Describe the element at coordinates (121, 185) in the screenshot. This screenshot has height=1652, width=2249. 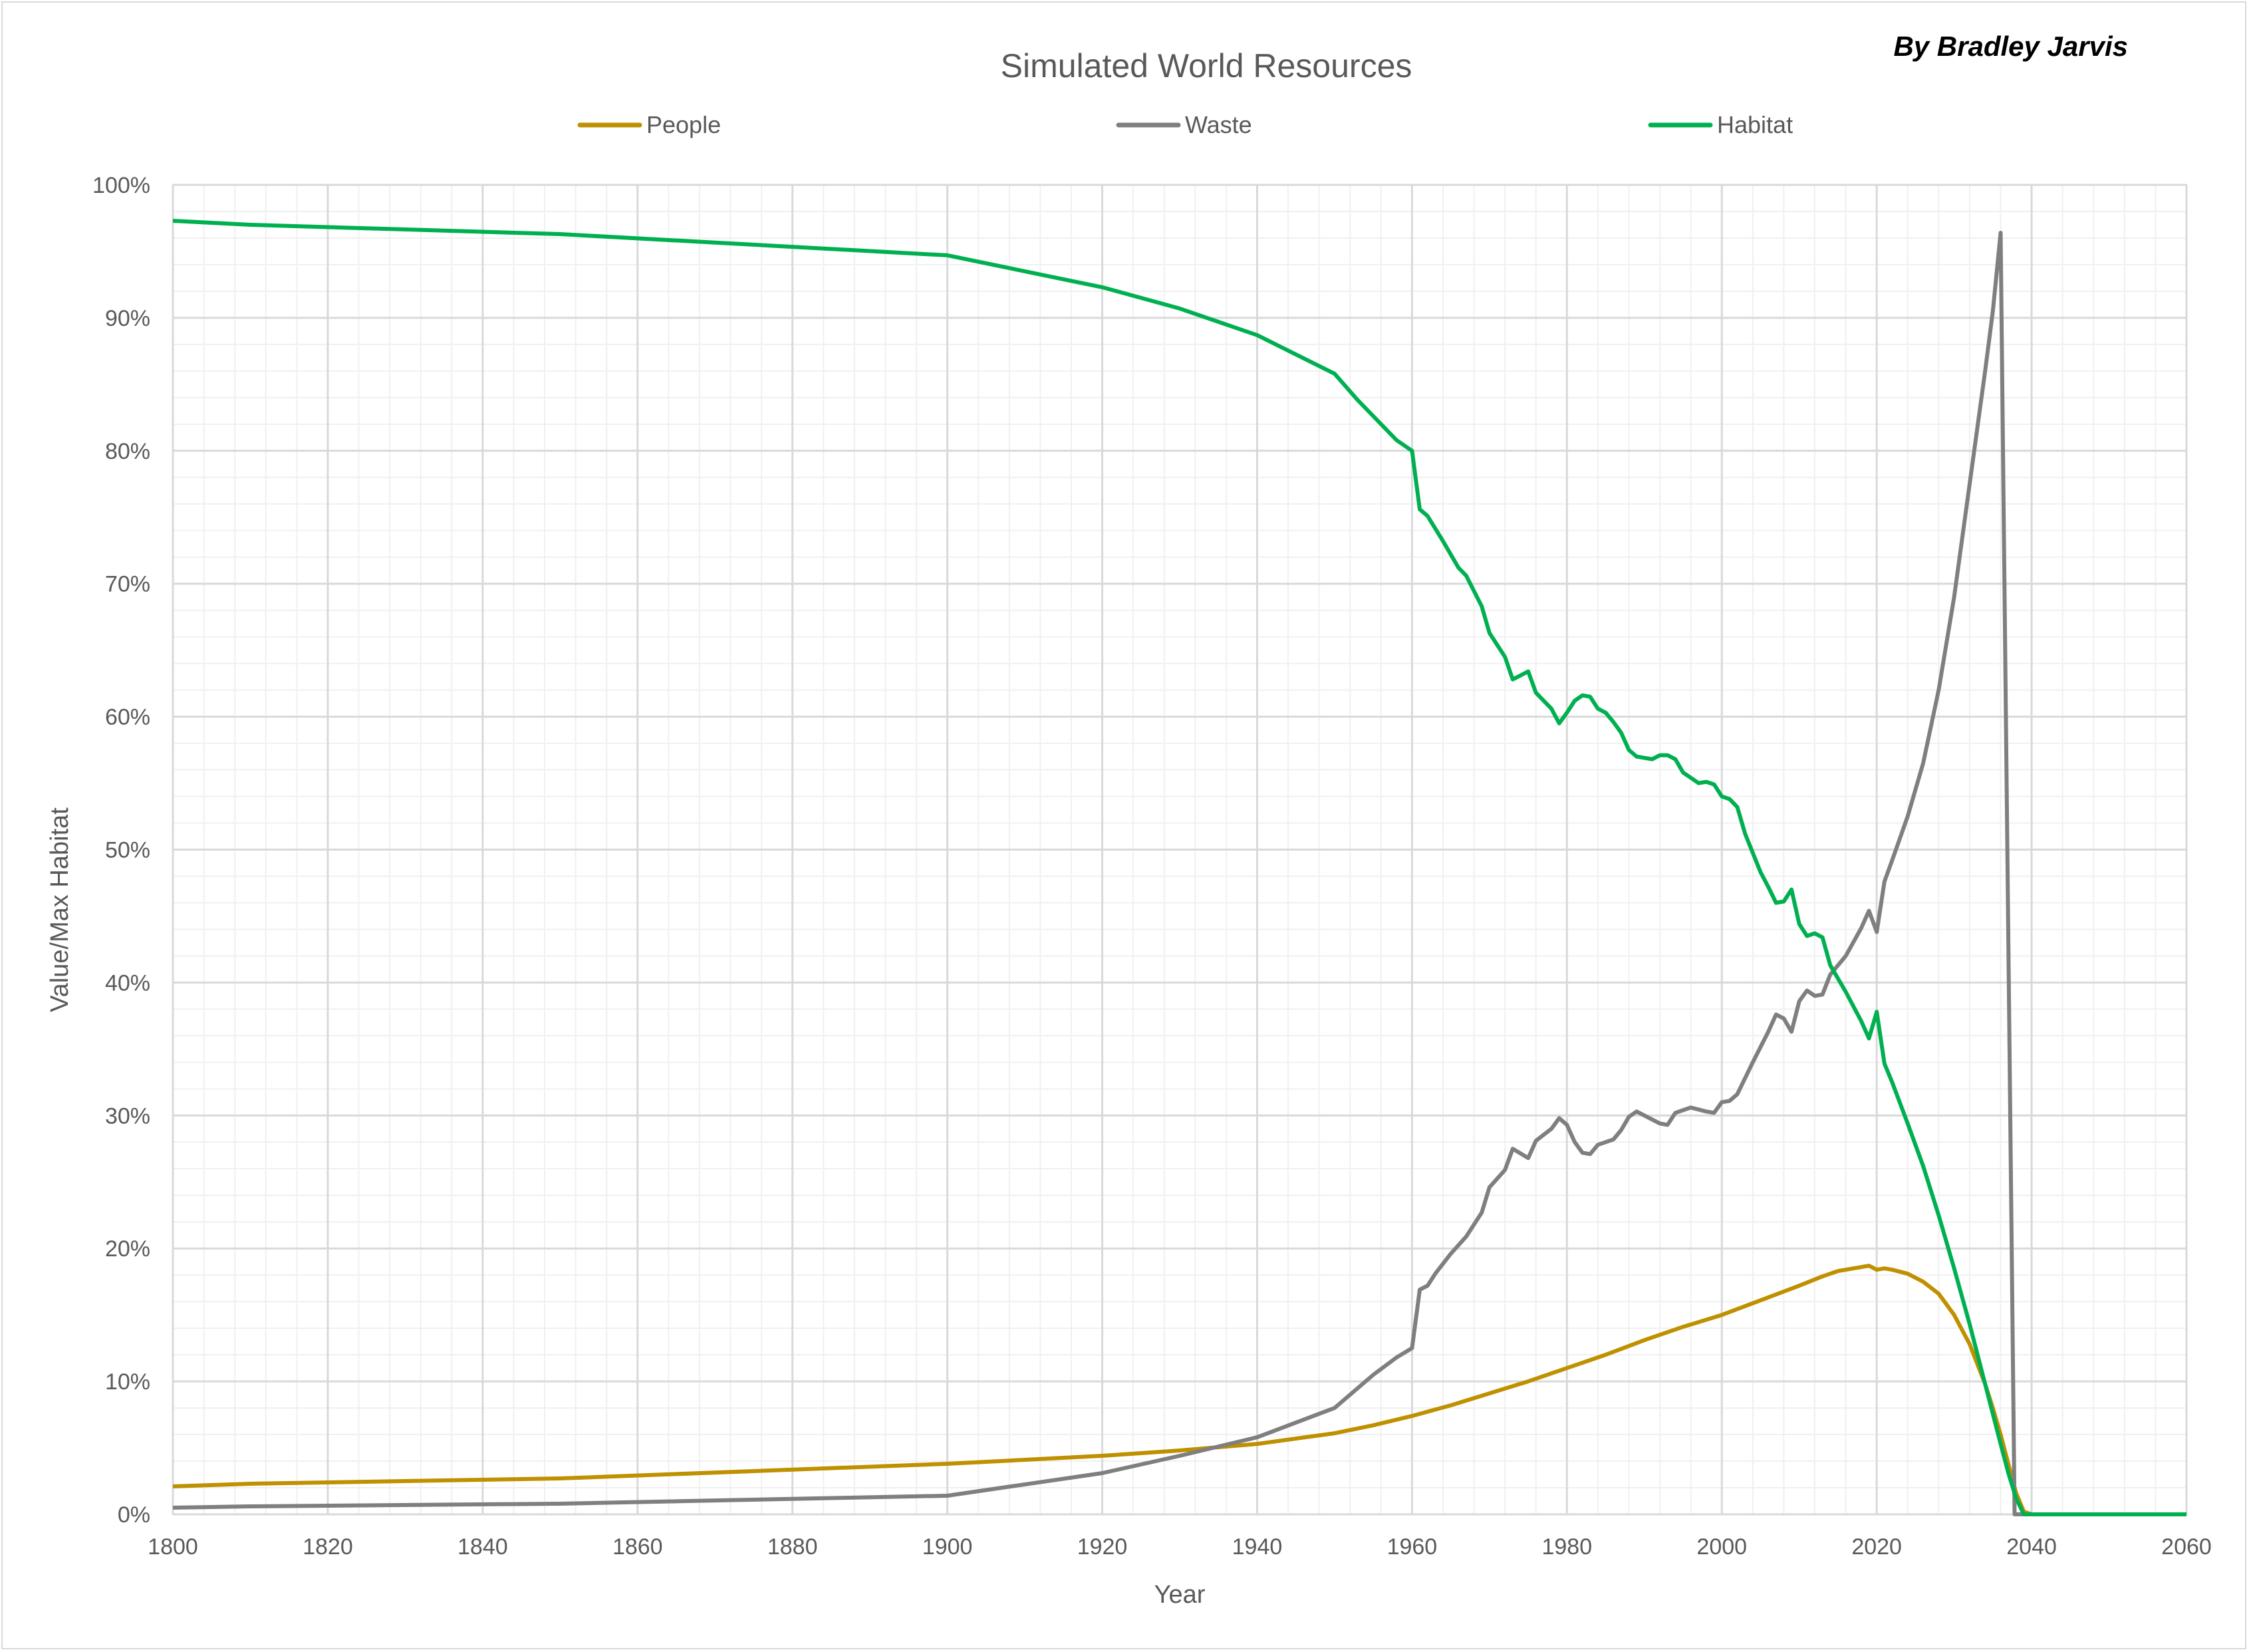
I see `y-tick-label: 100%` at that location.